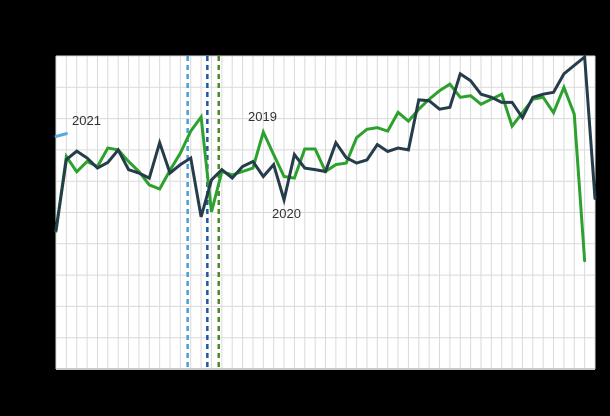 Image resolution: width=610 pixels, height=416 pixels. Describe the element at coordinates (286, 213) in the screenshot. I see `series-label-2020: 2020` at that location.